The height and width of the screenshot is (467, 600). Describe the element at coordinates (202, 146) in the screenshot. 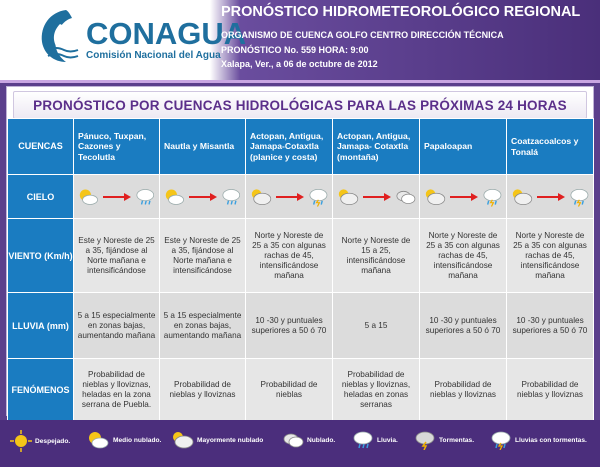

I see `column-header-nautla: Nautla y Misantla` at that location.